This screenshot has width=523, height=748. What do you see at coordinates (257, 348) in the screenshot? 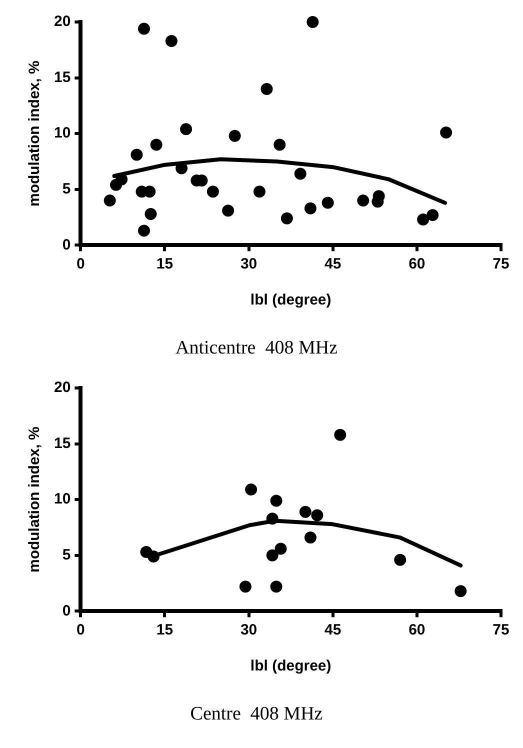
I see `text: Anticentre 408 MHz` at bounding box center [257, 348].